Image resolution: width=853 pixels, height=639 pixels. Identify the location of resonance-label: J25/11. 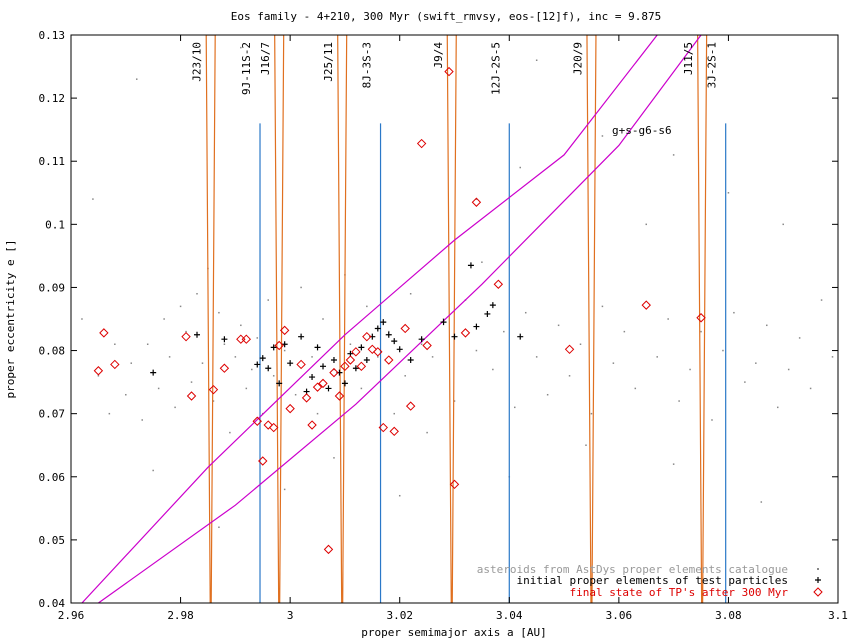
(328, 62).